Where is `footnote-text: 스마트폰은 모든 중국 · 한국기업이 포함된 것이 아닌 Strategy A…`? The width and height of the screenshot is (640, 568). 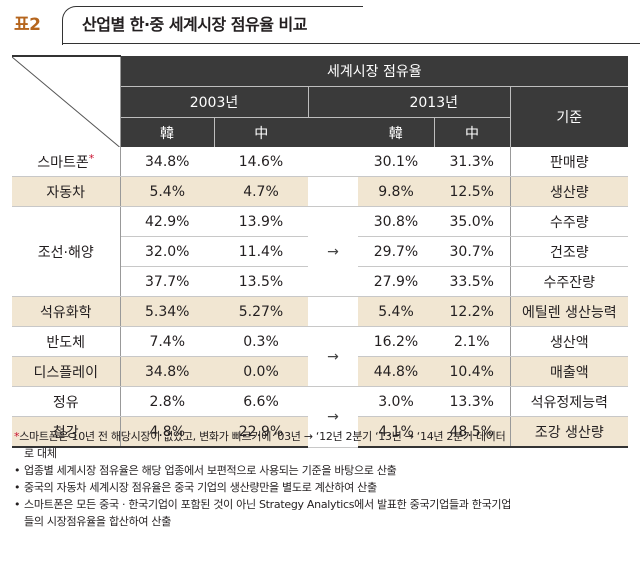
footnote-text: 스마트폰은 모든 중국 · 한국기업이 포함된 것이 아닌 Strategy A… is located at coordinates (268, 504).